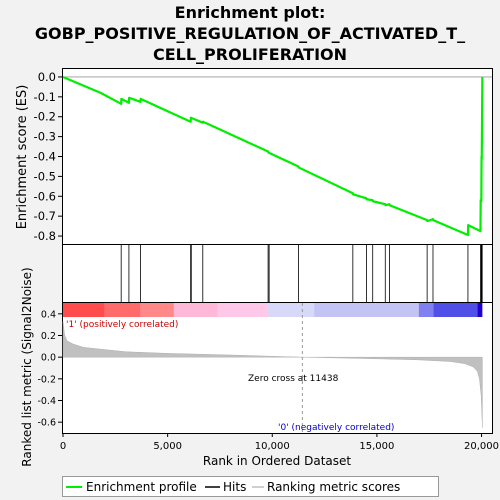 The height and width of the screenshot is (500, 500). Describe the element at coordinates (45, 157) in the screenshot. I see `es-tick-label: -0.4` at that location.